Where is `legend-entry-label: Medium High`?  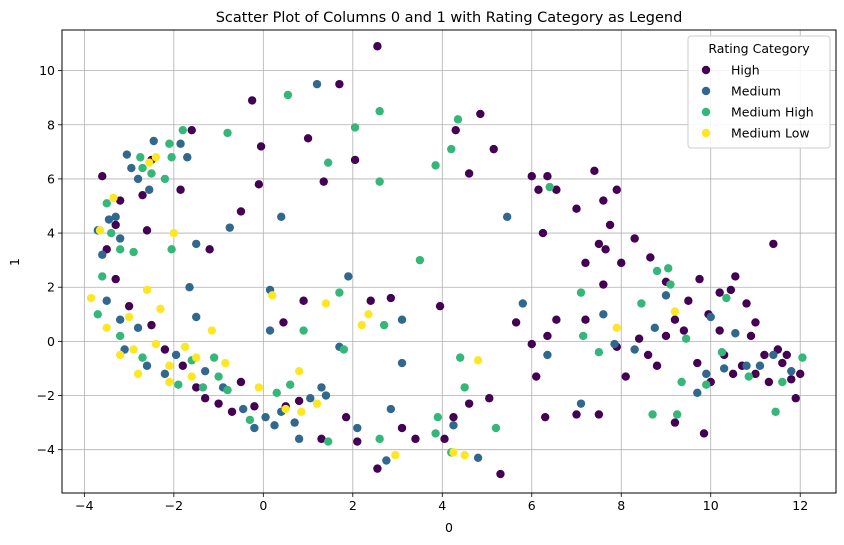 legend-entry-label: Medium High is located at coordinates (772, 112).